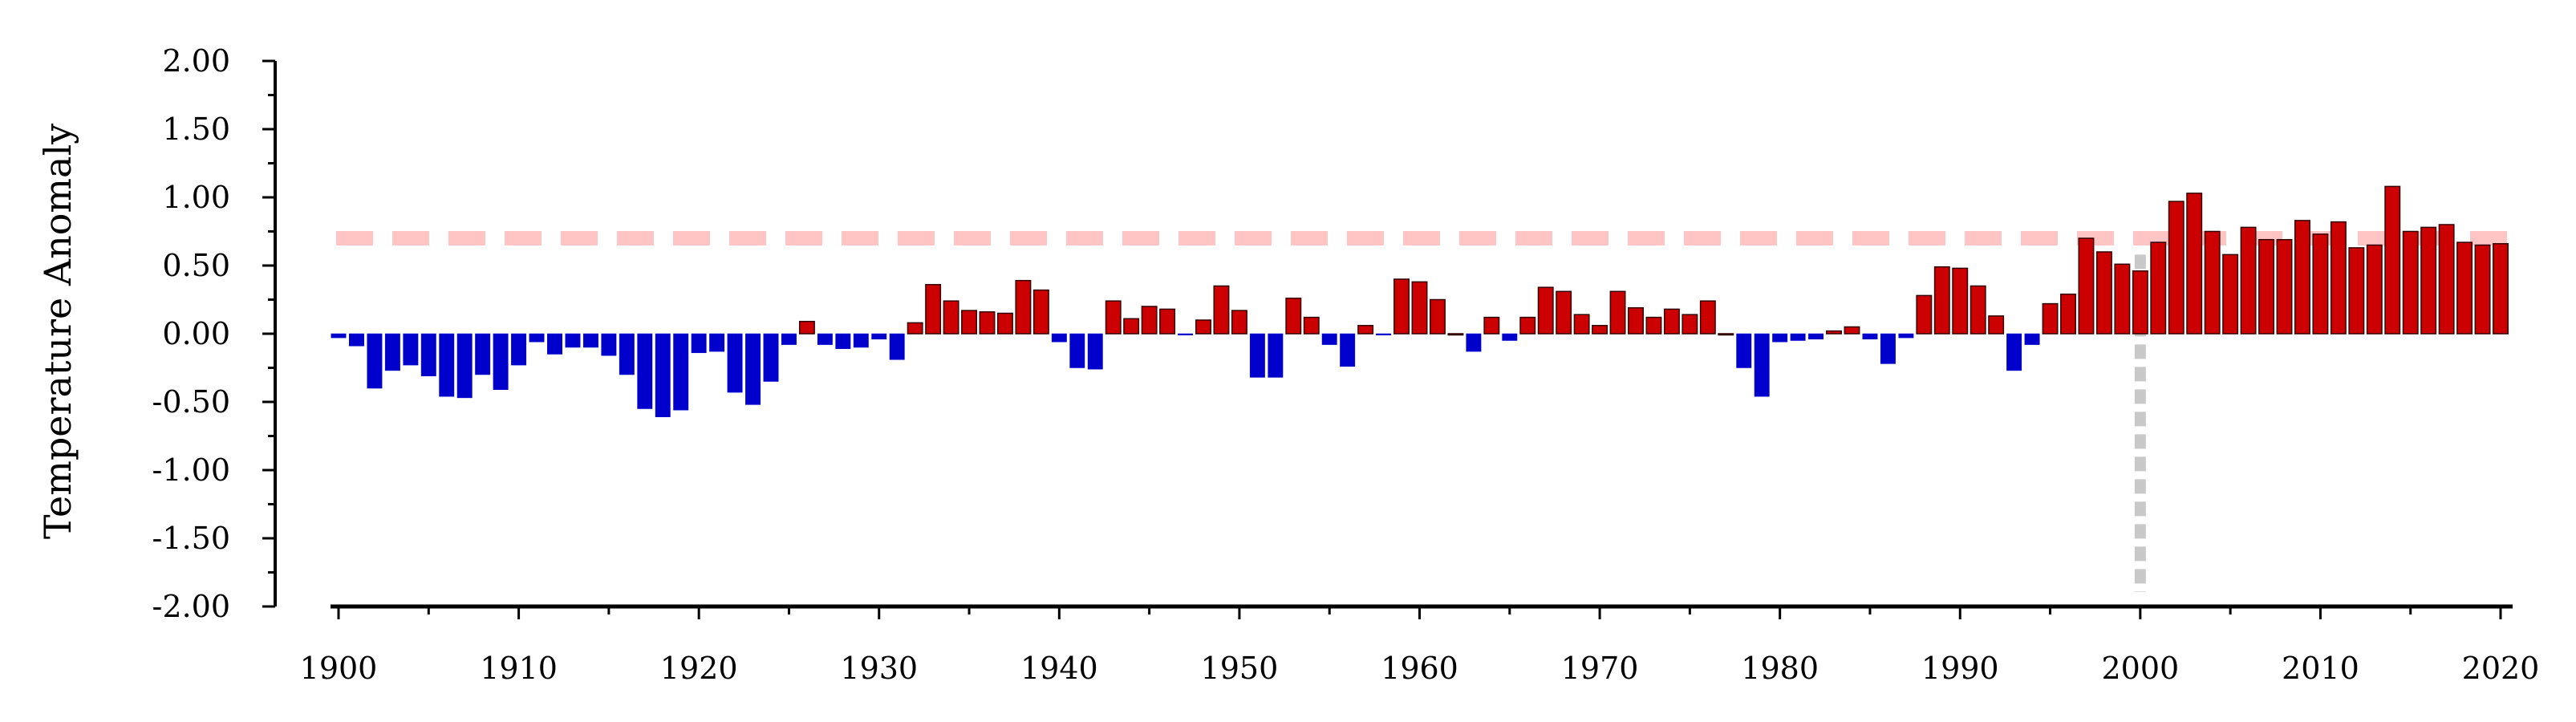 Image resolution: width=2576 pixels, height=722 pixels. What do you see at coordinates (717, 342) in the screenshot?
I see `bar-1921` at bounding box center [717, 342].